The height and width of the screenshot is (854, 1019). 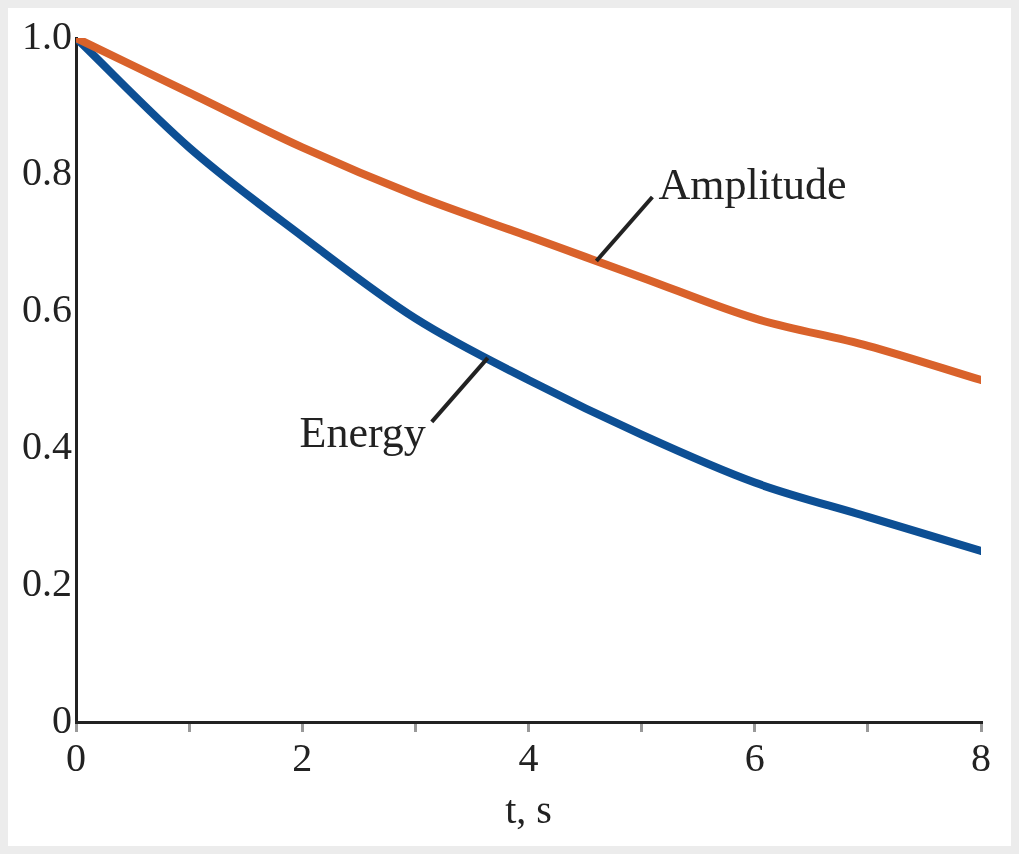 I want to click on x-tick-label: 2, so click(x=302, y=757).